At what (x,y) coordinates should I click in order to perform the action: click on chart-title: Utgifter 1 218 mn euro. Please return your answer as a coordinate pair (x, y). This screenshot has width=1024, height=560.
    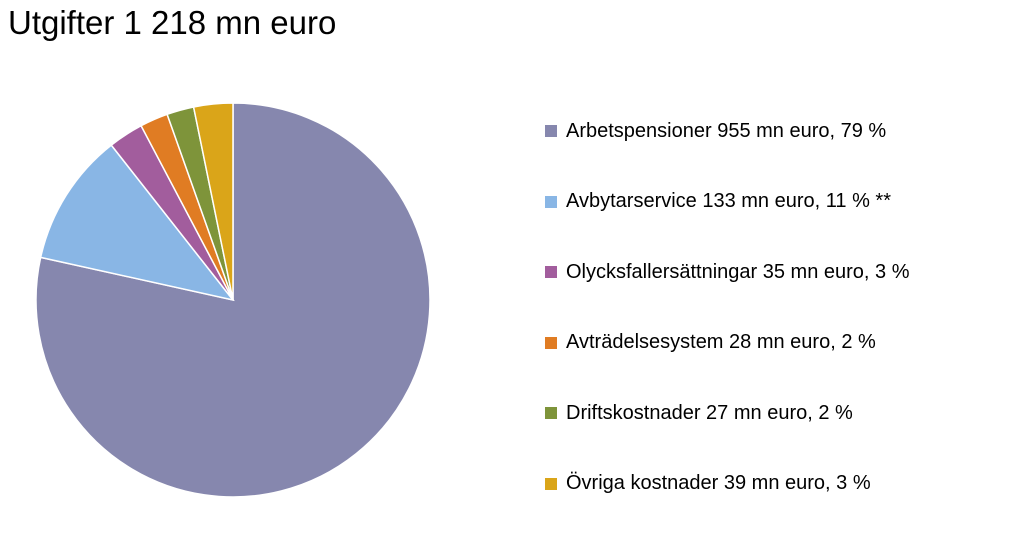
    Looking at the image, I should click on (172, 22).